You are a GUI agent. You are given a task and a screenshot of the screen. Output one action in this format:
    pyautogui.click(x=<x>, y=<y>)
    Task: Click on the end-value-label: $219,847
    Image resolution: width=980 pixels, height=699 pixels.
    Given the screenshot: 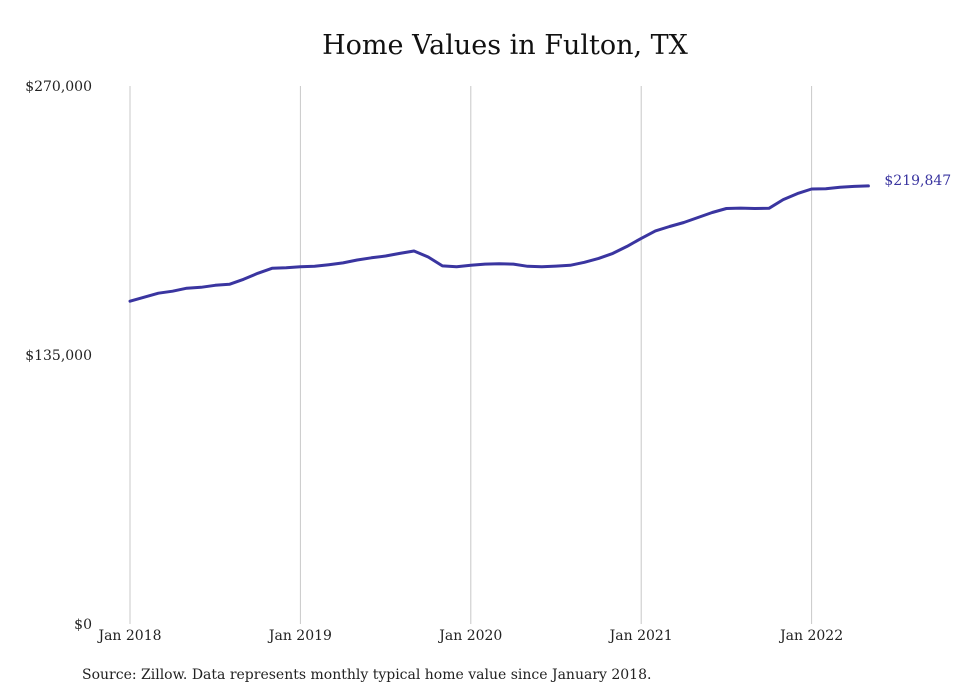 What is the action you would take?
    pyautogui.click(x=917, y=181)
    